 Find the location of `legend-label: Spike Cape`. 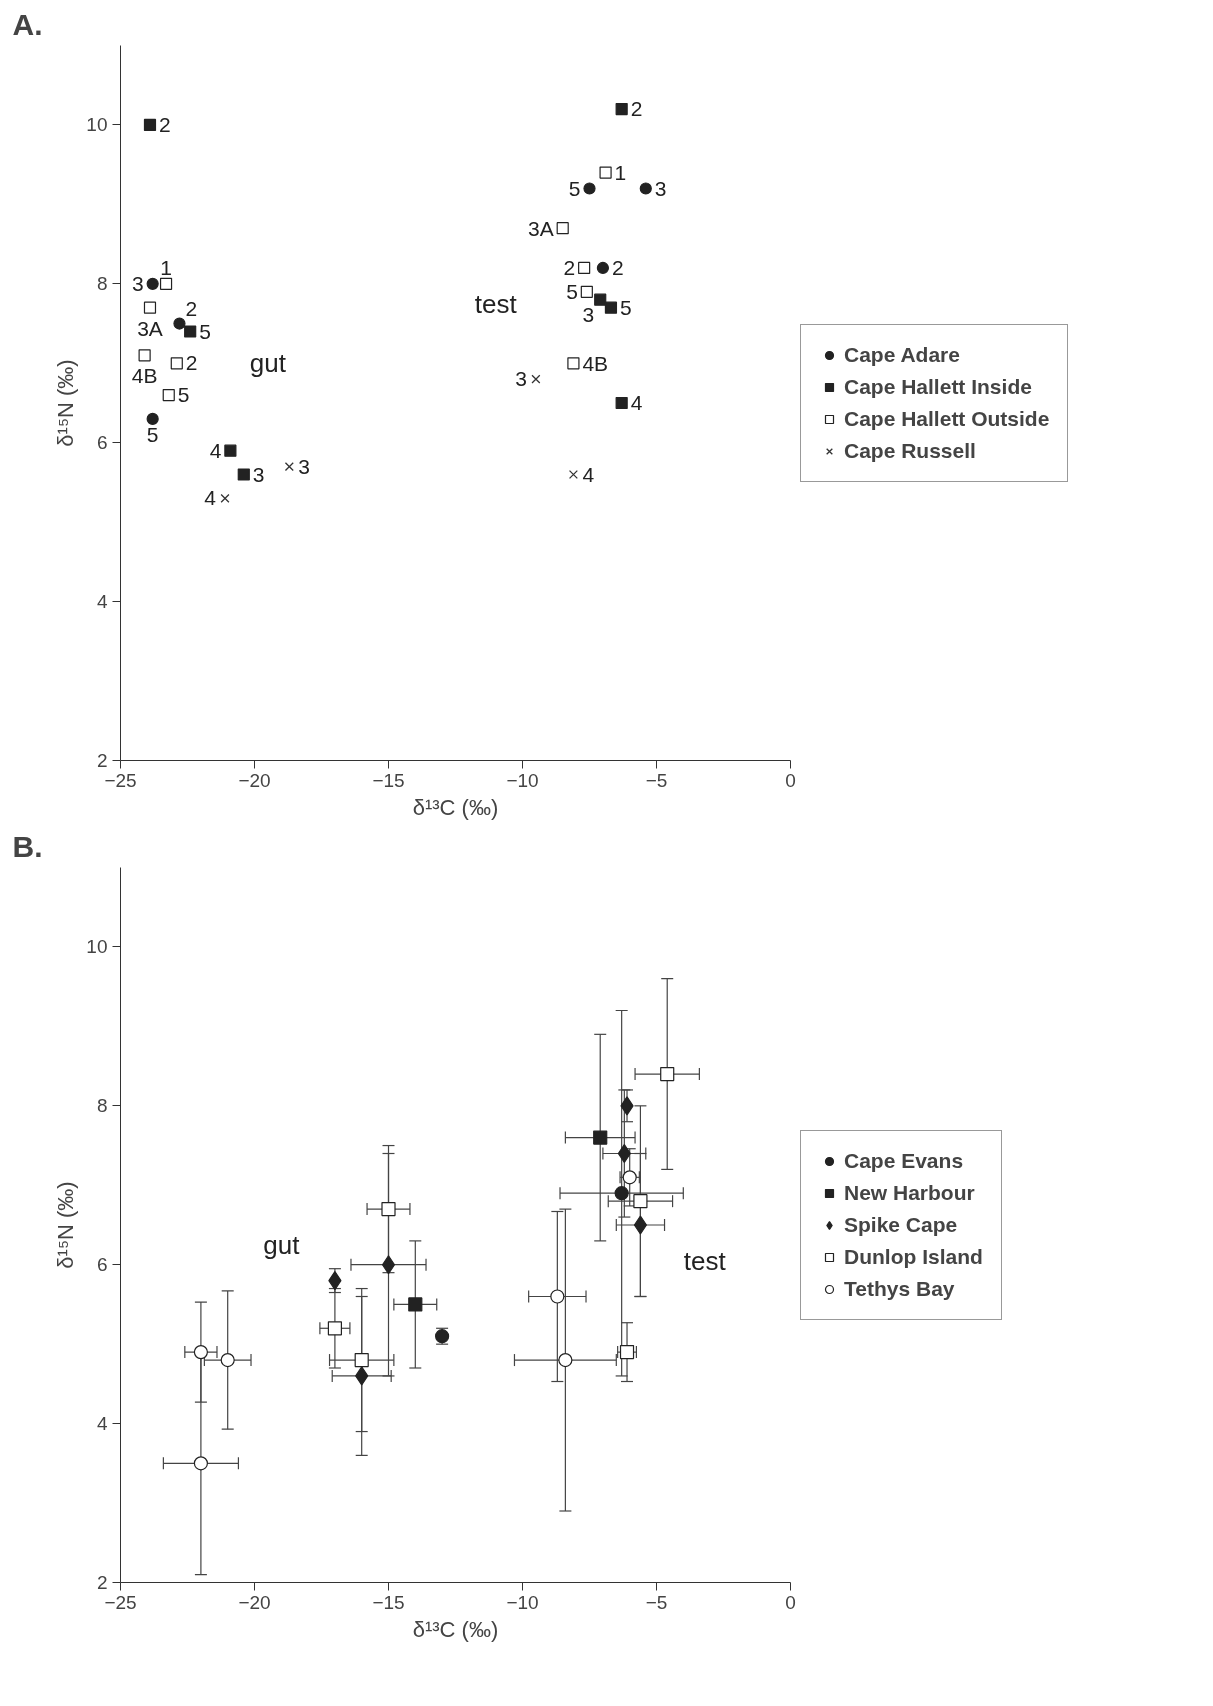

legend-label: Spike Cape is located at coordinates (901, 1224).